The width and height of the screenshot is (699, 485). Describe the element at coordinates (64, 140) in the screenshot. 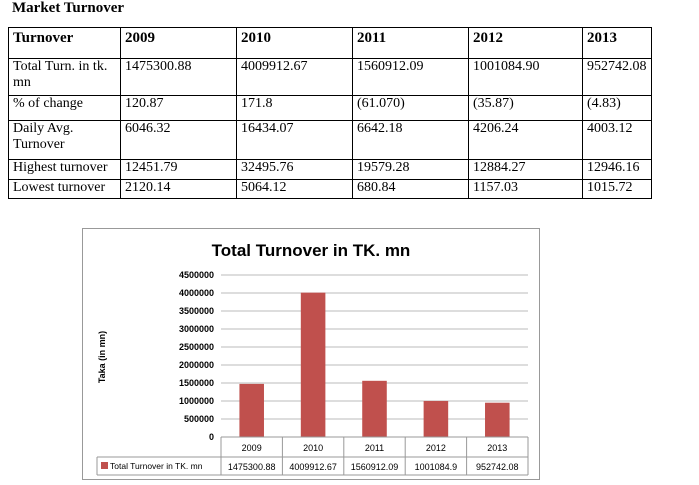

I see `row-label: Daily Avg. Turnover` at that location.